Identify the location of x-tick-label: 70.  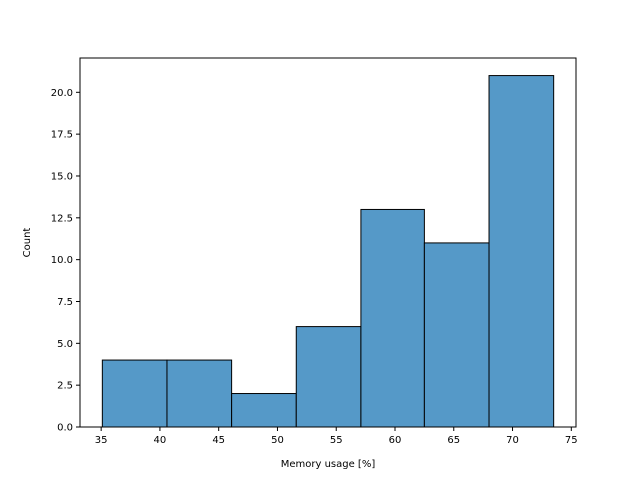
(512, 440).